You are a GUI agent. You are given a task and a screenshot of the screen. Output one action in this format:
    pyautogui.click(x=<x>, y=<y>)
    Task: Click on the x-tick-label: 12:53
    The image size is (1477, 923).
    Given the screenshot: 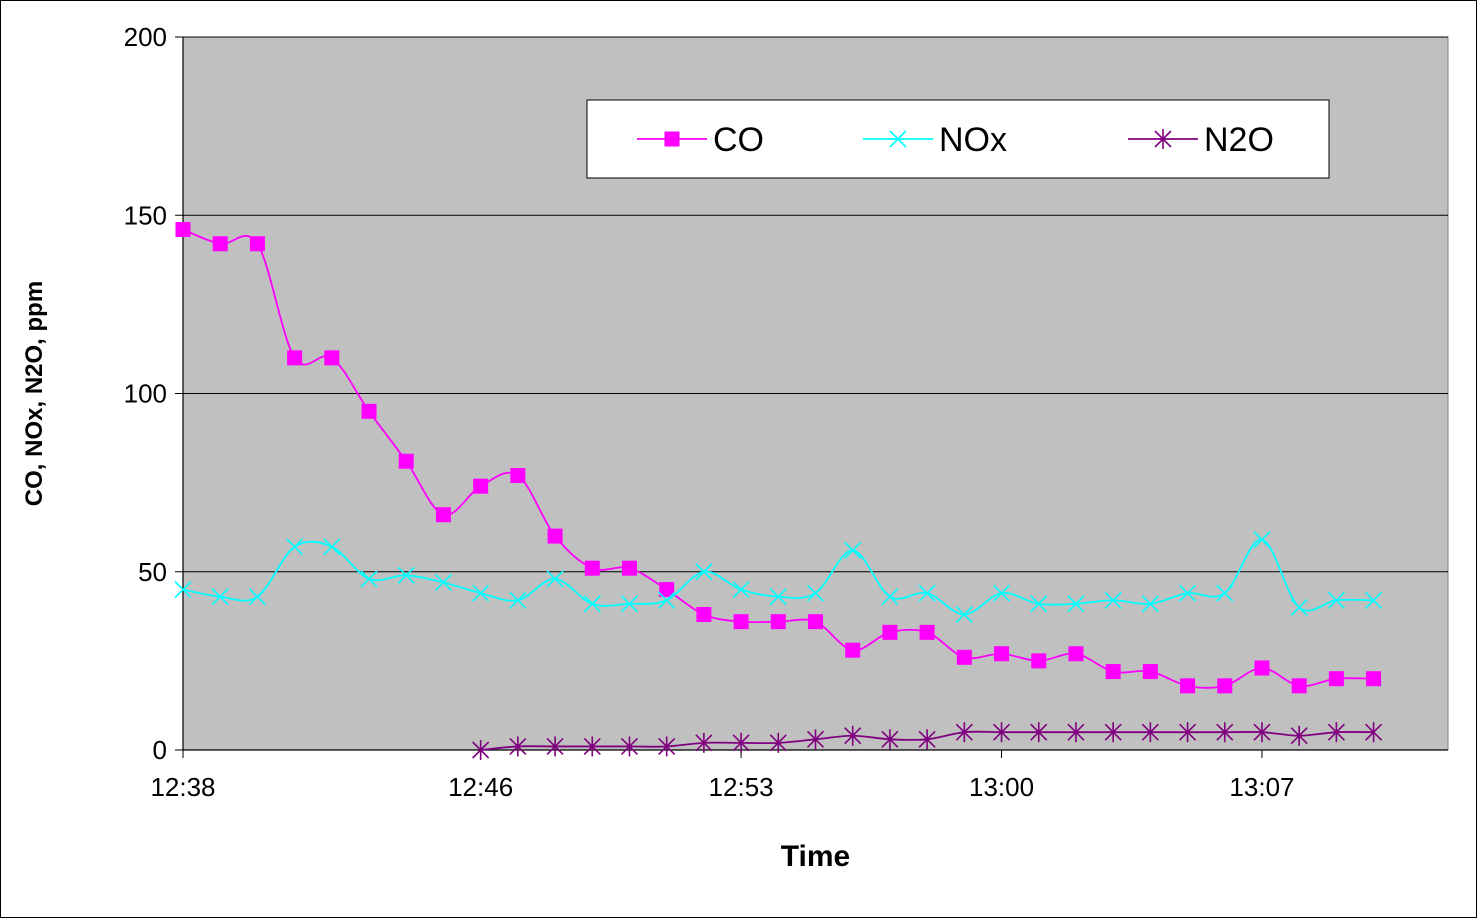 What is the action you would take?
    pyautogui.click(x=741, y=787)
    